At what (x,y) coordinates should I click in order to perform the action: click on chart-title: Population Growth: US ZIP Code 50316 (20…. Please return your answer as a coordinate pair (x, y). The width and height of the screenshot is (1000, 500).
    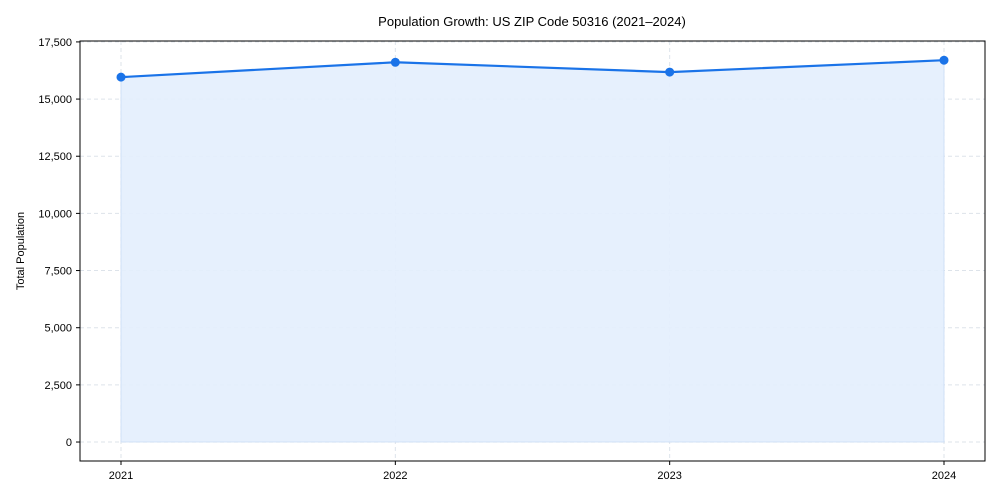
    Looking at the image, I should click on (532, 21).